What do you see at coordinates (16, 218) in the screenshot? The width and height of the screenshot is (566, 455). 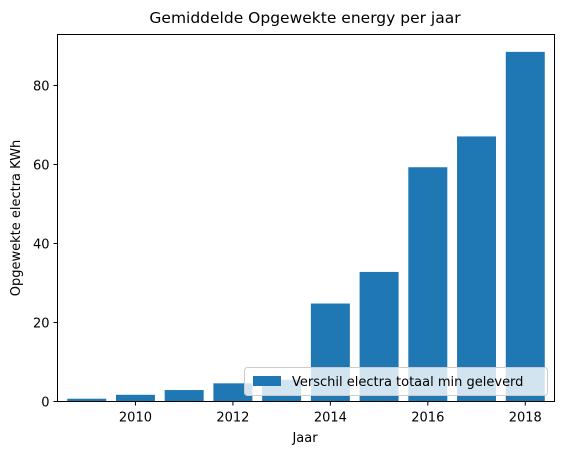 I see `y-axis-label: Opgewekte electra KWh` at bounding box center [16, 218].